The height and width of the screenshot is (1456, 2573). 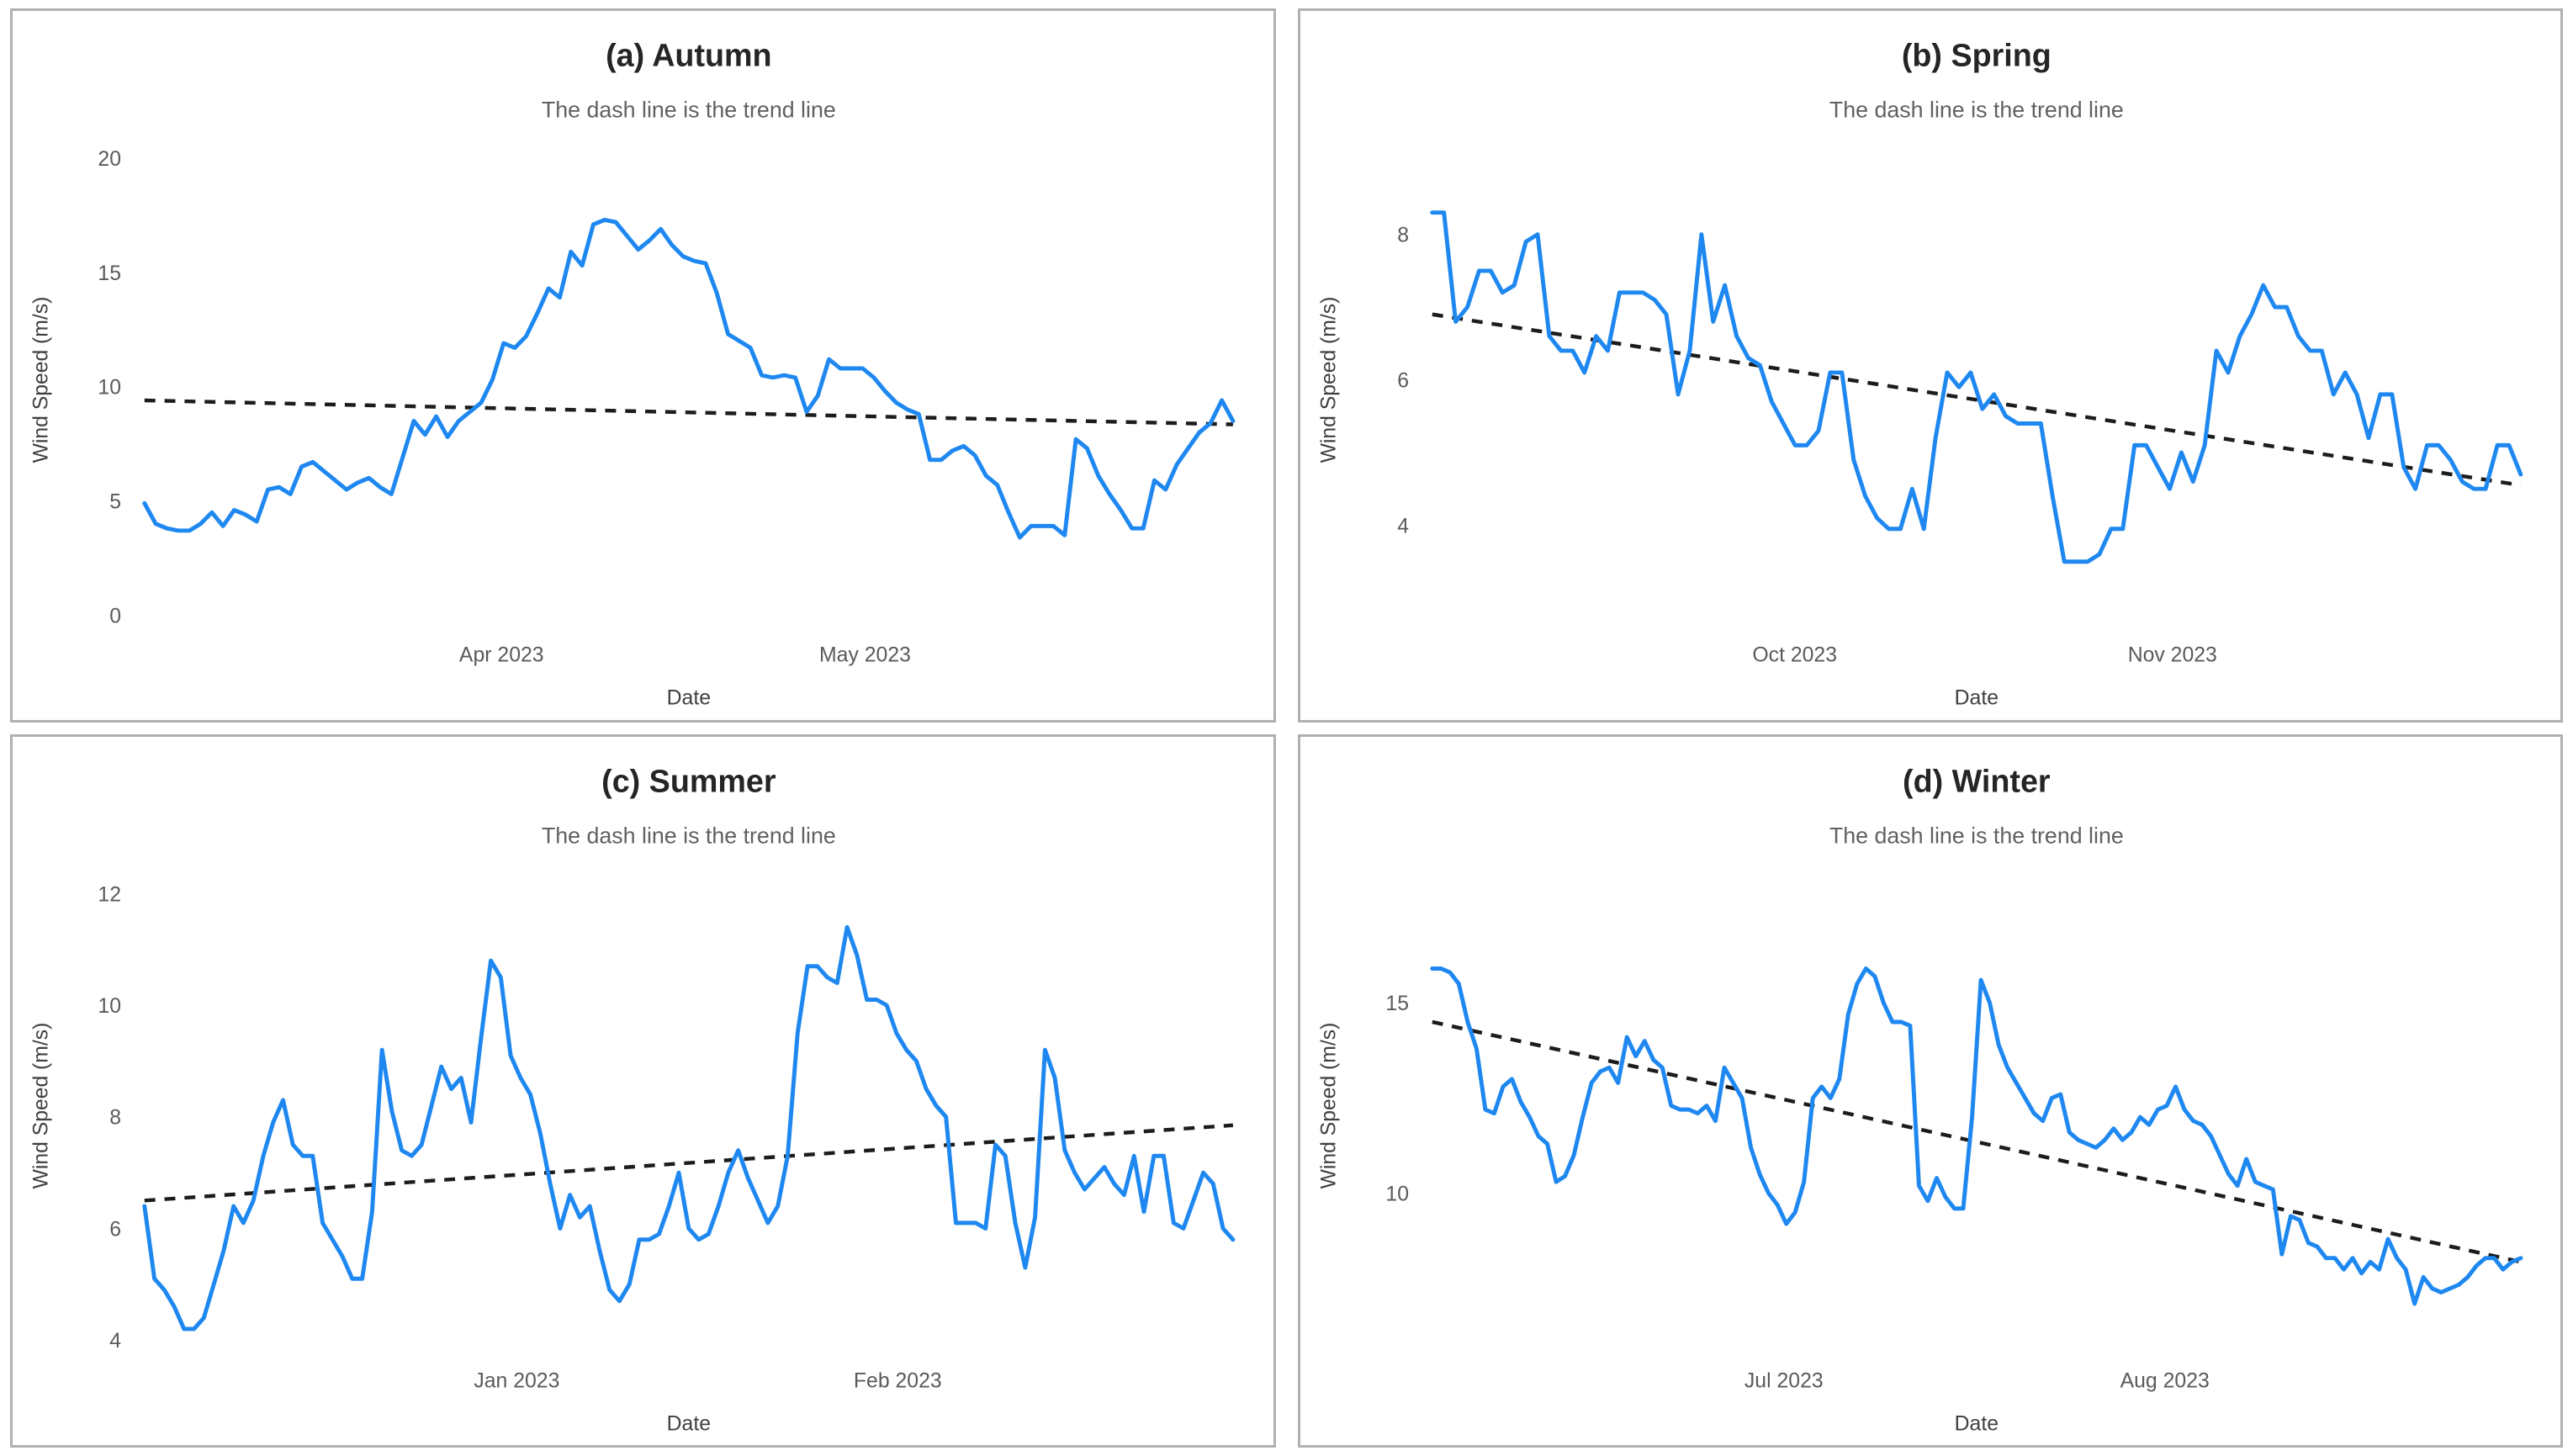 What do you see at coordinates (2171, 654) in the screenshot?
I see `x-tick-label: Nov 2023` at bounding box center [2171, 654].